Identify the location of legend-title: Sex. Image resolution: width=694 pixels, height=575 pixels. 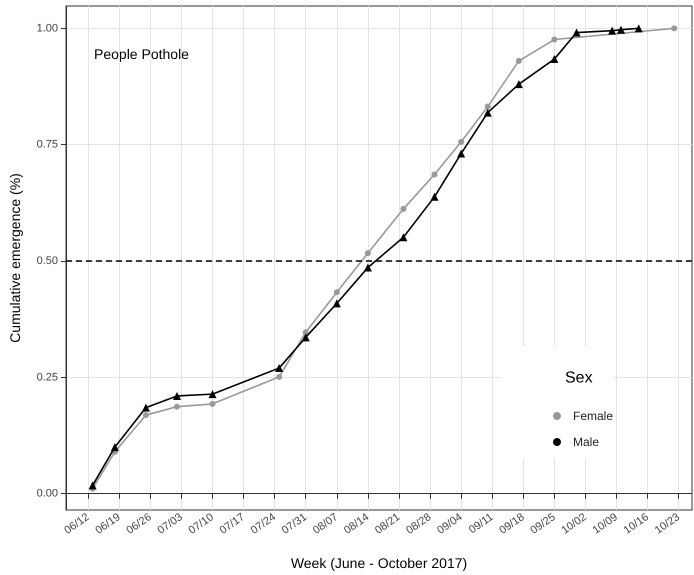
(579, 378).